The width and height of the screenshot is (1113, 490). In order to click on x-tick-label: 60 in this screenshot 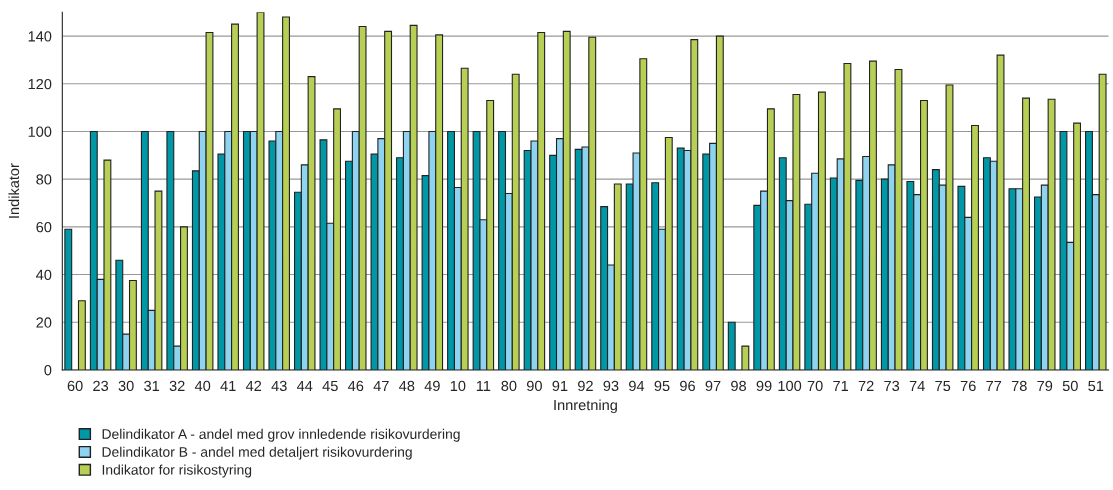, I will do `click(75, 386)`.